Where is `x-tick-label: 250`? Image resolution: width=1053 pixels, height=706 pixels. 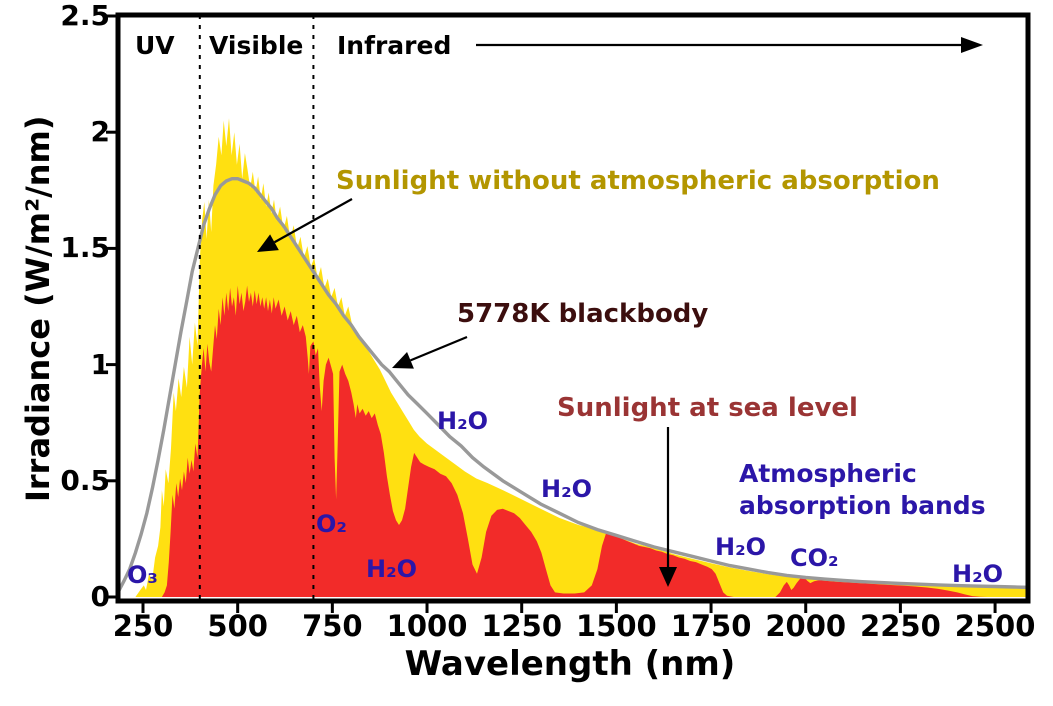 x-tick-label: 250 is located at coordinates (143, 626).